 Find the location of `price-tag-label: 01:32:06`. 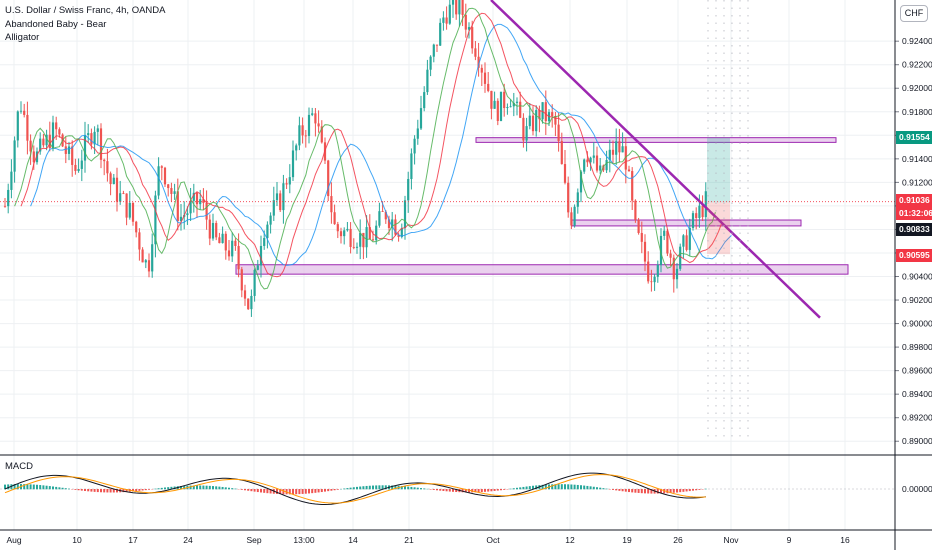

price-tag-label: 01:32:06 is located at coordinates (915, 213).